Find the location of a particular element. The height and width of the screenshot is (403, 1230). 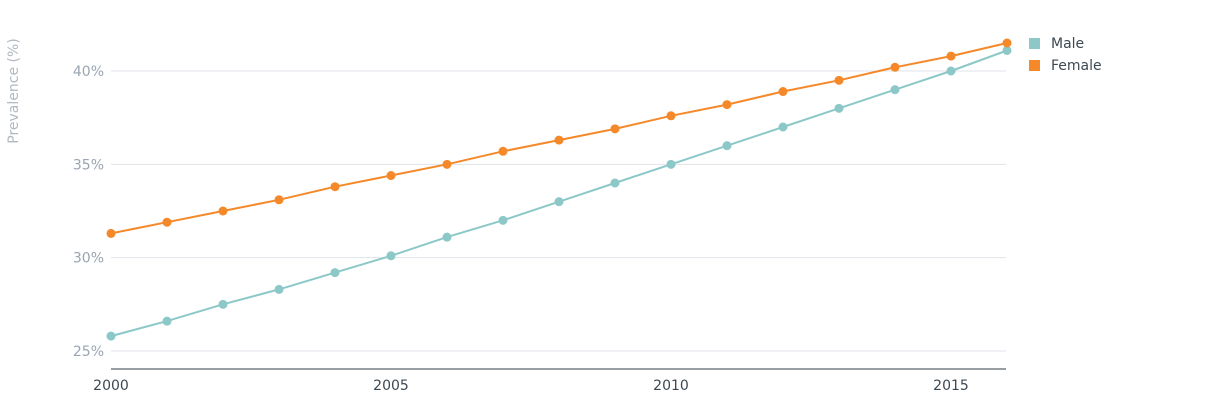

x-tick-label: 2015 is located at coordinates (951, 386).